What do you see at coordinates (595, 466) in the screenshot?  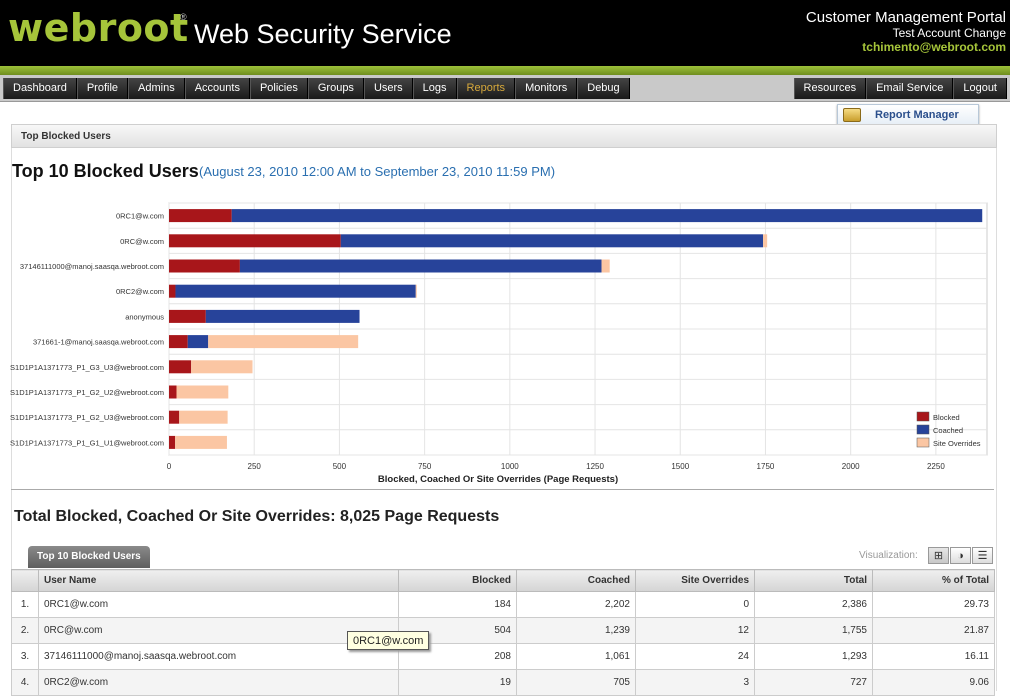 I see `x-tick-label: 1250` at bounding box center [595, 466].